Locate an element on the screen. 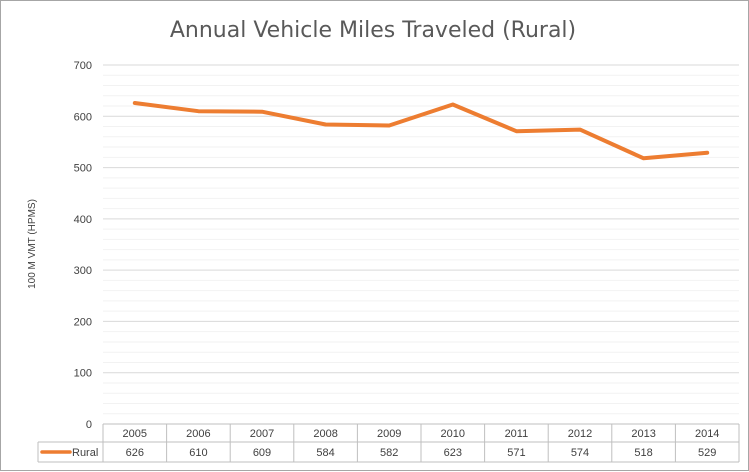 The width and height of the screenshot is (749, 472). x-category-label: 2005 is located at coordinates (135, 434).